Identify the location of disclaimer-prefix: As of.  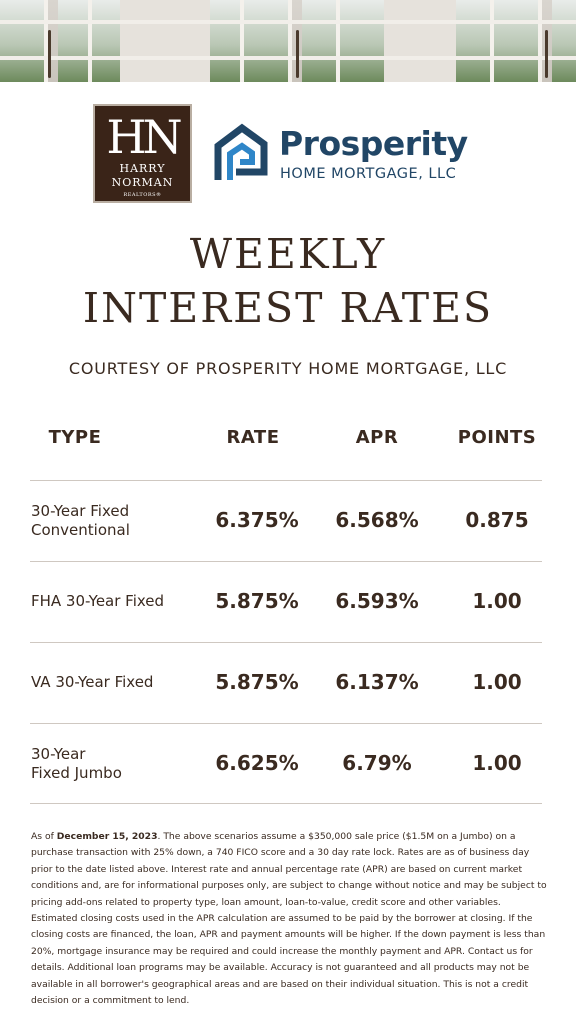
(44, 836).